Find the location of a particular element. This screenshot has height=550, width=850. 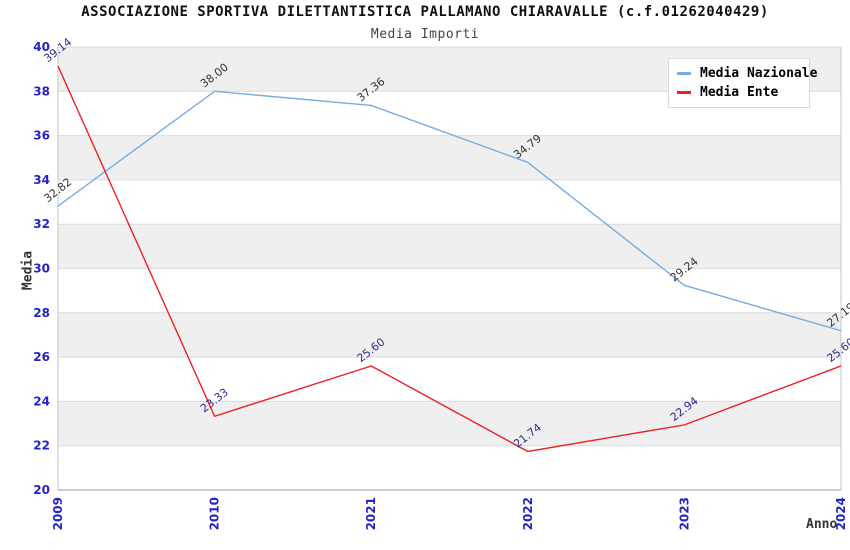

x-tick-label: 2010 is located at coordinates (215, 513).